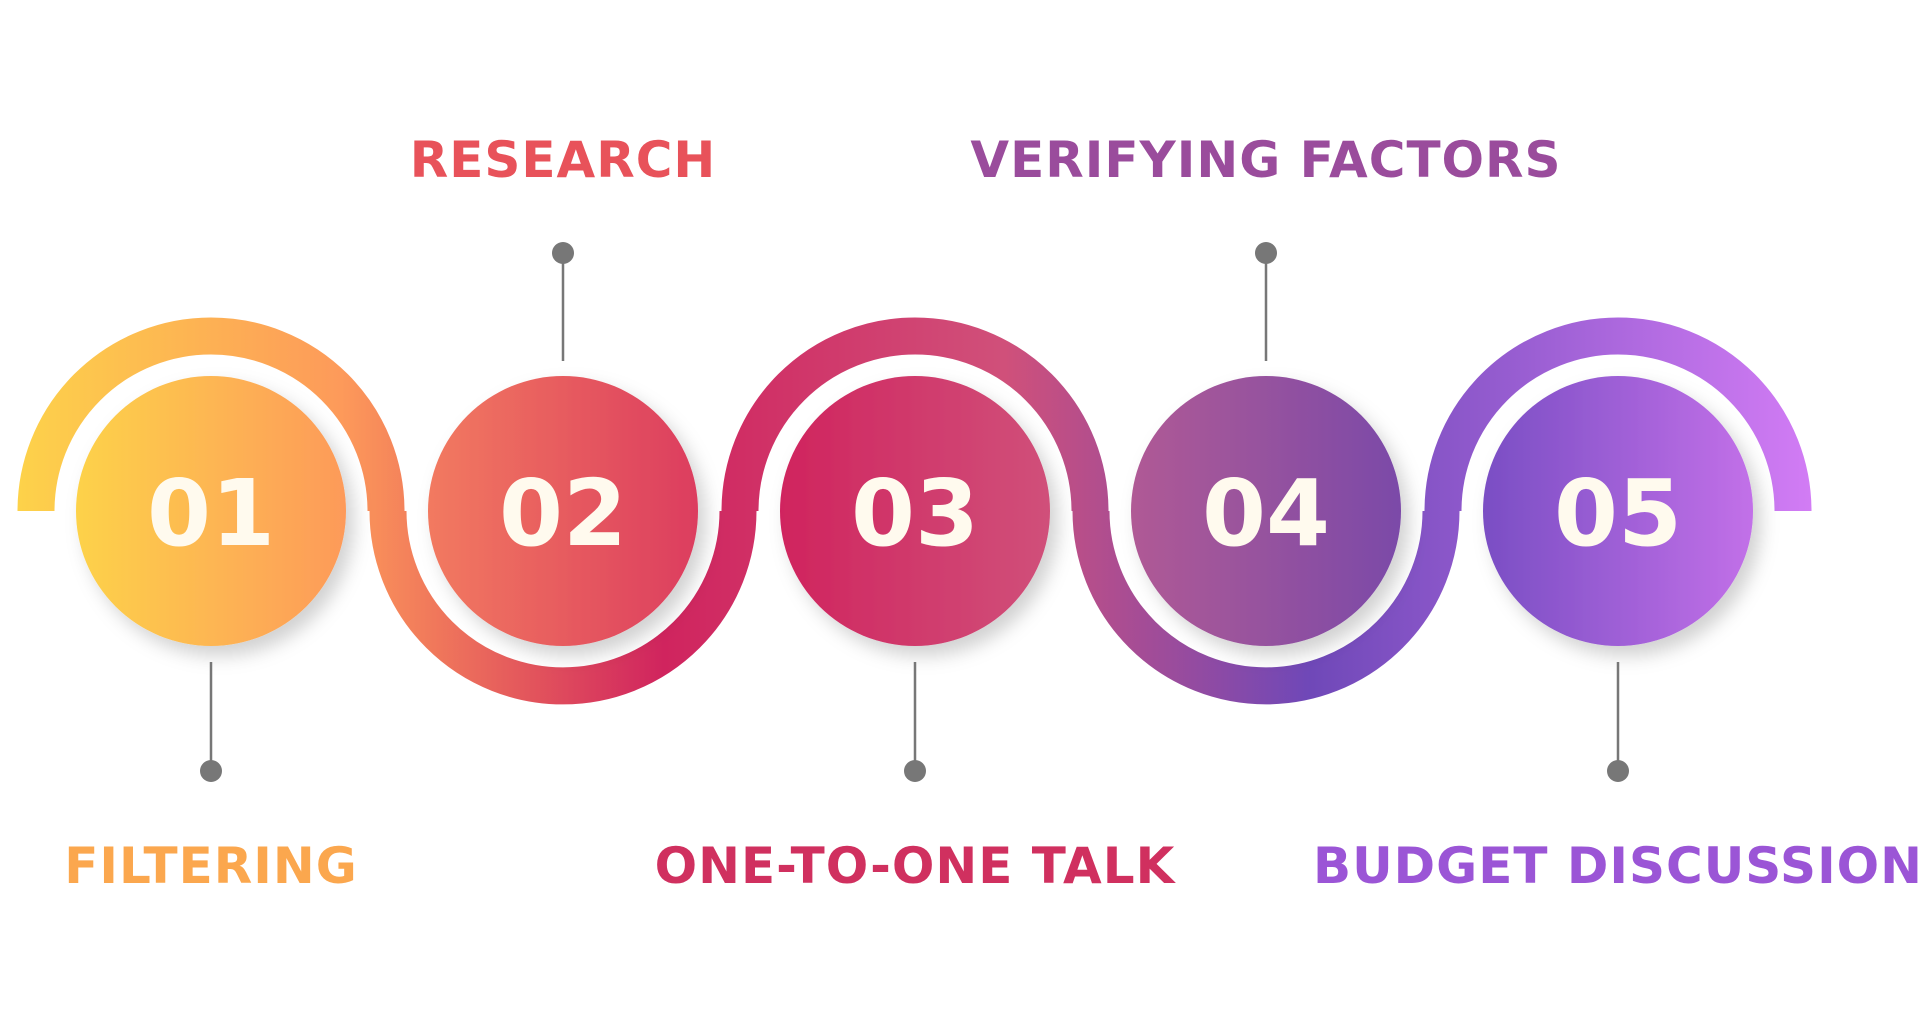 This screenshot has width=1920, height=1021. What do you see at coordinates (211, 513) in the screenshot?
I see `step-number: 01` at bounding box center [211, 513].